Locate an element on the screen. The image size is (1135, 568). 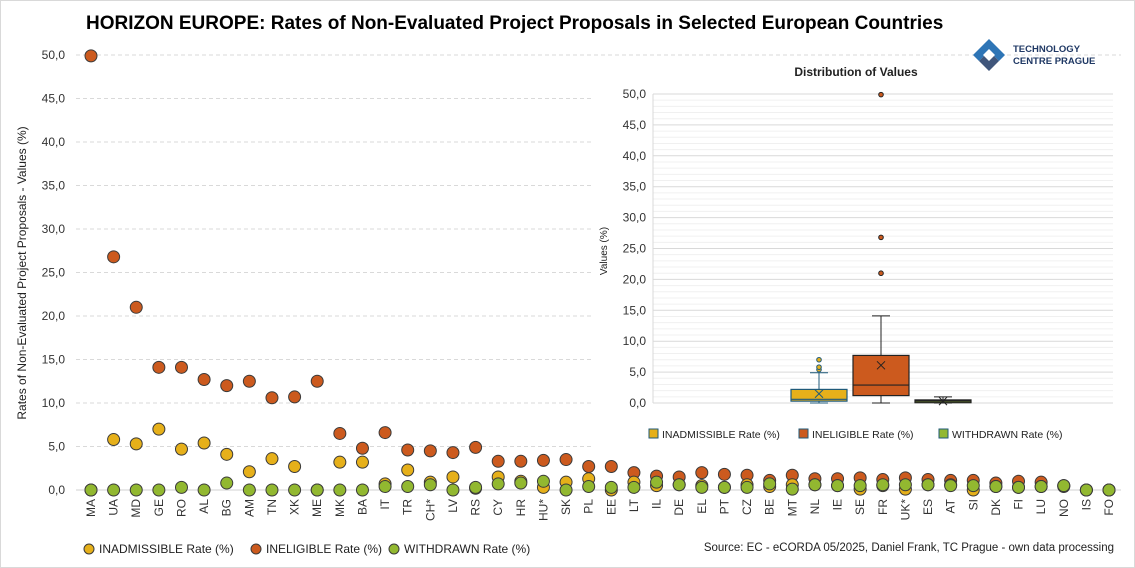
x-tick-label: SK is located at coordinates (566, 507).